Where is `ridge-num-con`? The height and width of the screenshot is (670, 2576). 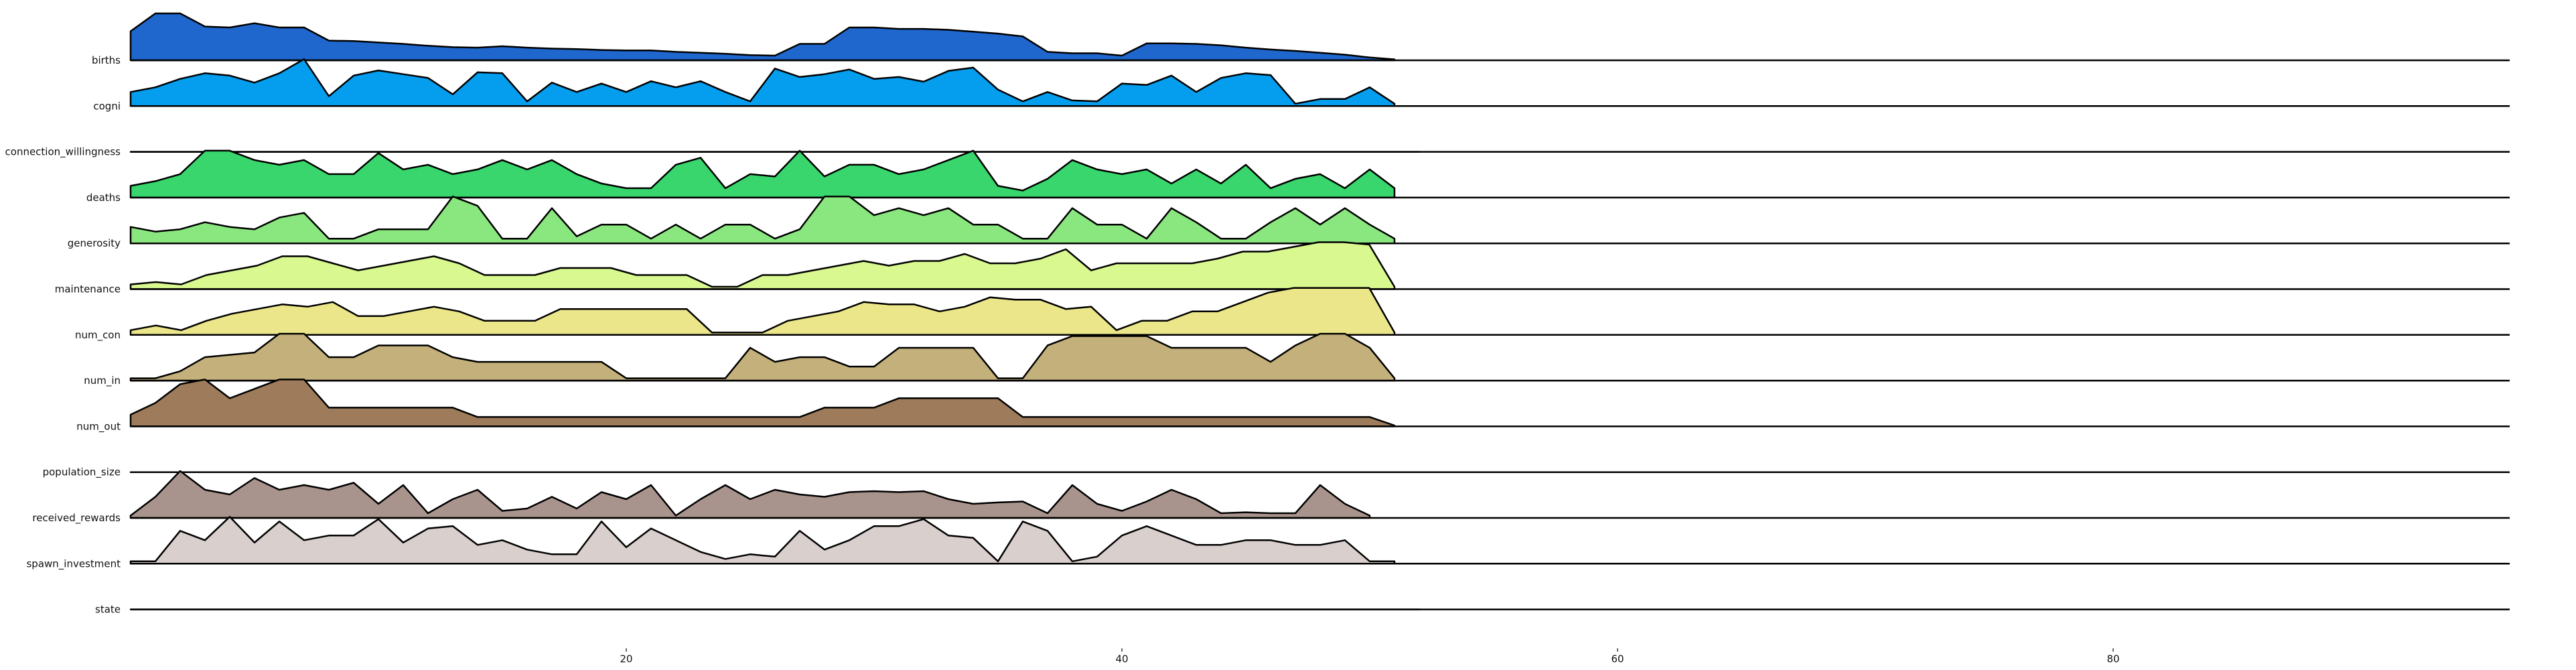
ridge-num-con is located at coordinates (762, 311).